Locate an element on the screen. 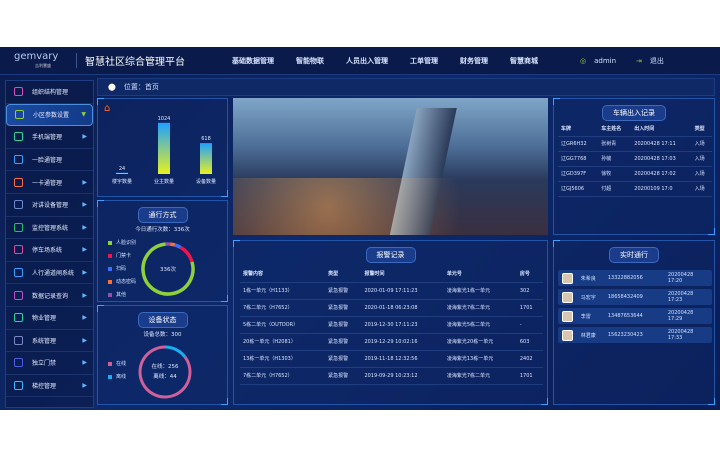 Image resolution: width=720 pixels, height=460 pixels. nav-item: 智慧商城 is located at coordinates (524, 60).